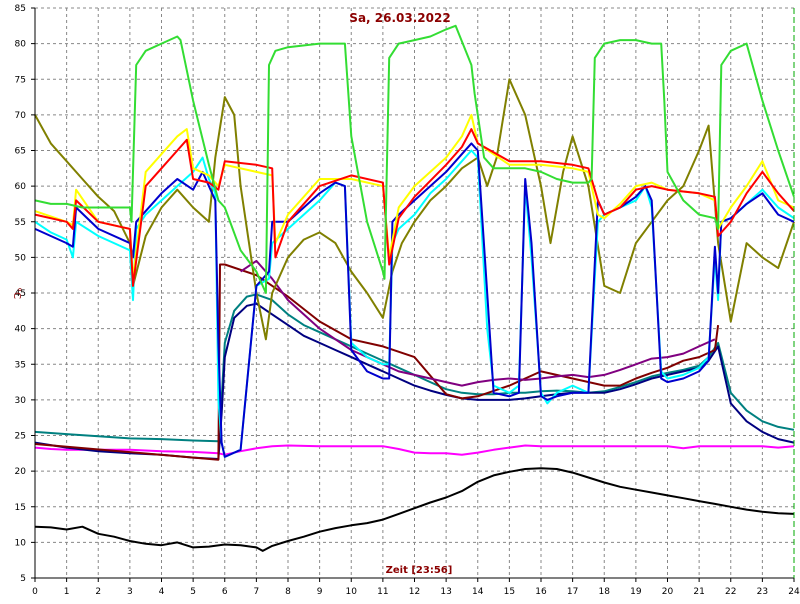  I want to click on x-tick-label: 5, so click(193, 592).